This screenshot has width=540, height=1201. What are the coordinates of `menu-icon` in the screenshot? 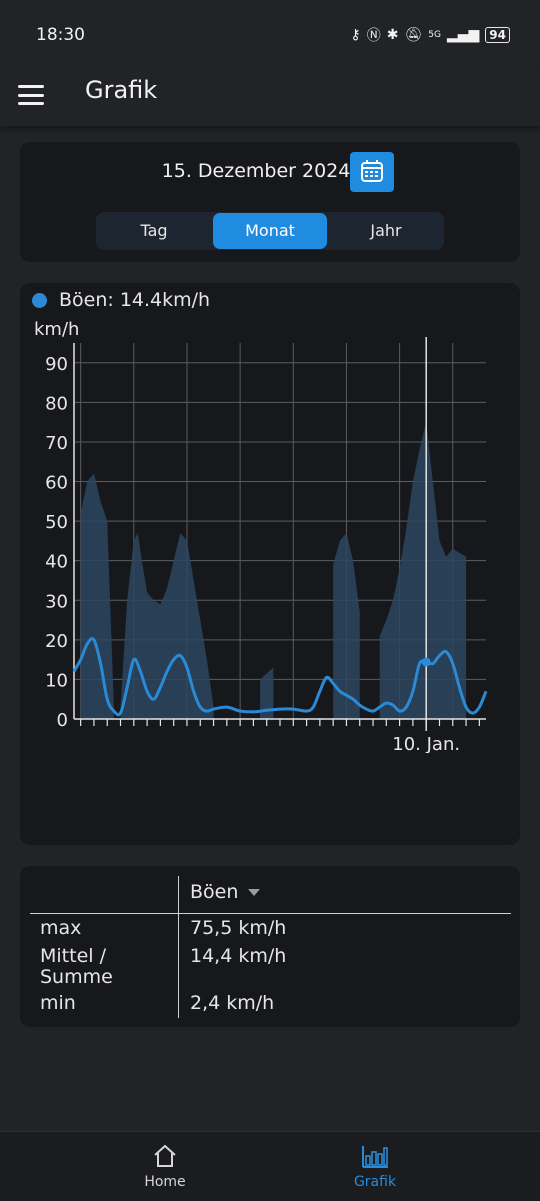 It's located at (31, 95).